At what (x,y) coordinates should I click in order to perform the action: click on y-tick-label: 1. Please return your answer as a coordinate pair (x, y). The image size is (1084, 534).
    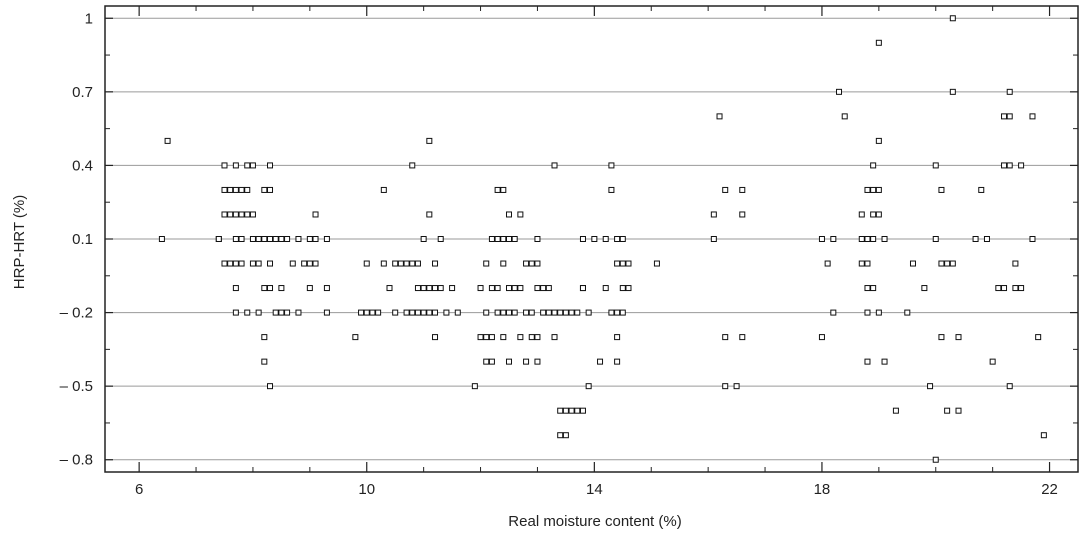
    Looking at the image, I should click on (89, 18).